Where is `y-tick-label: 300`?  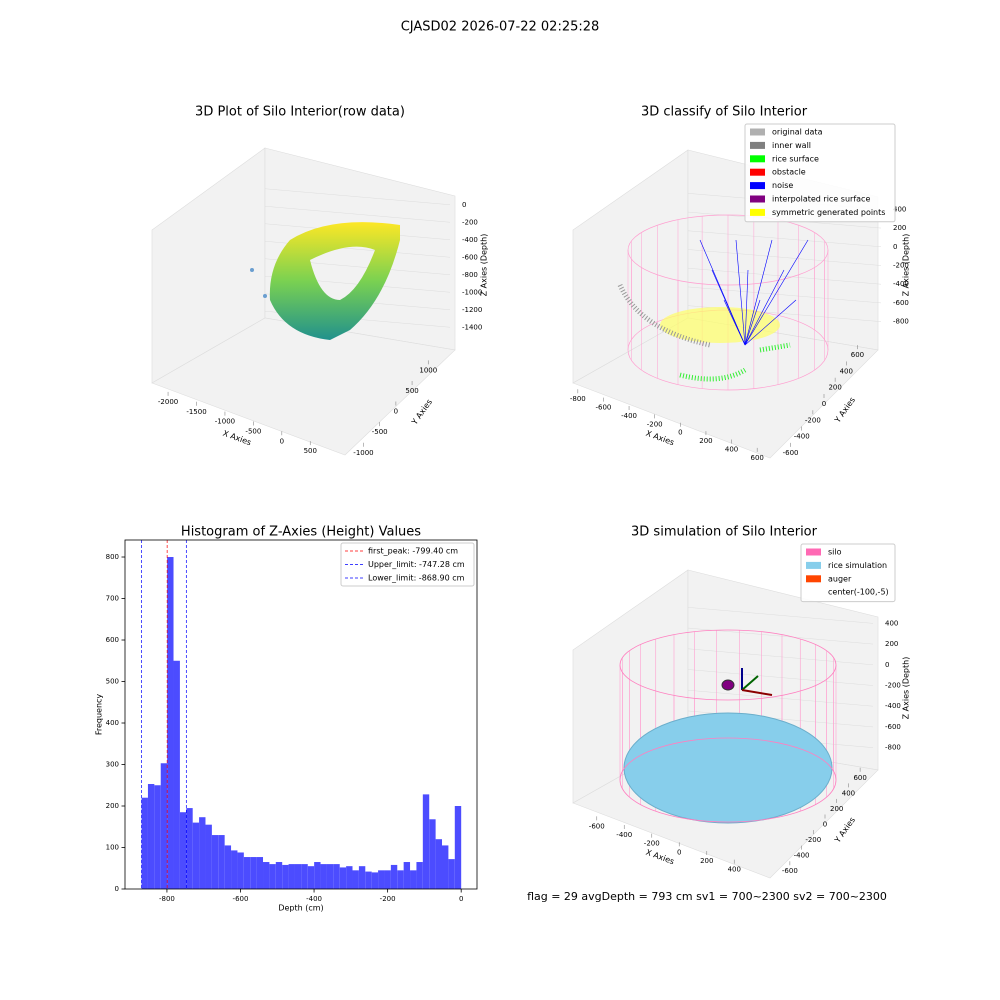 y-tick-label: 300 is located at coordinates (112, 765).